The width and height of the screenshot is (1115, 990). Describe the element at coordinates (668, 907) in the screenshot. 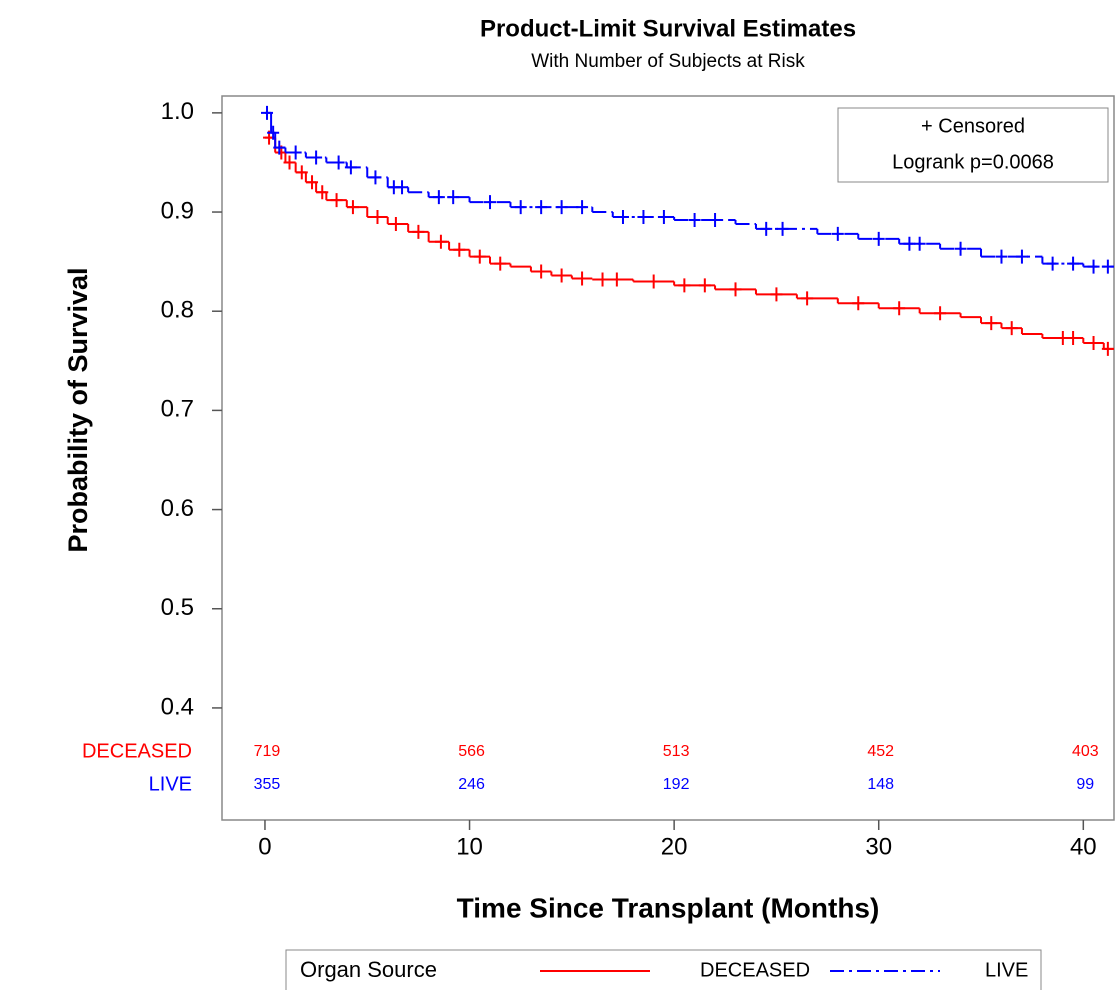

I see `x-axis-label: Time Since Transplant (Months)` at that location.